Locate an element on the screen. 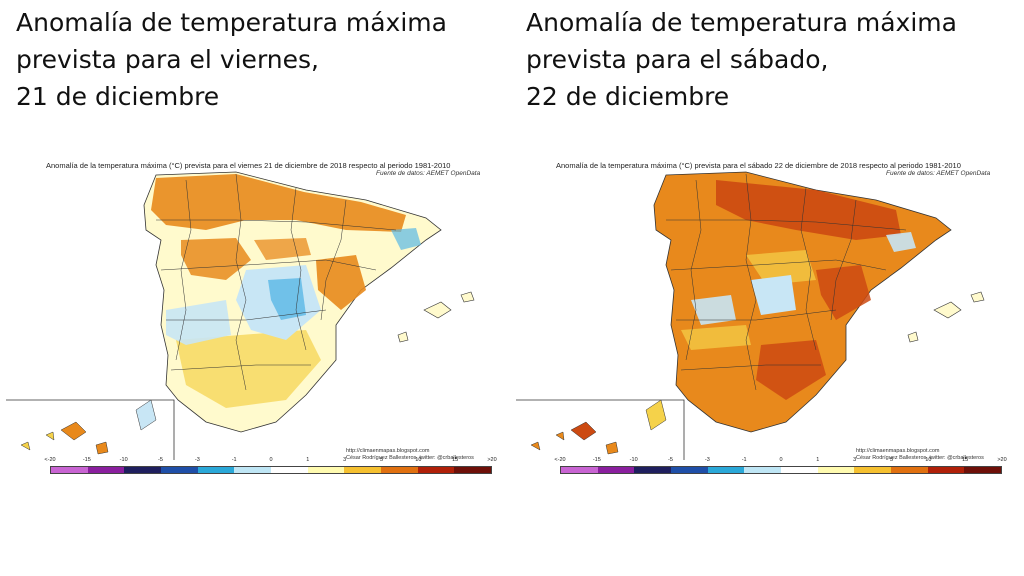  slight-warm-west is located at coordinates (716, 337).